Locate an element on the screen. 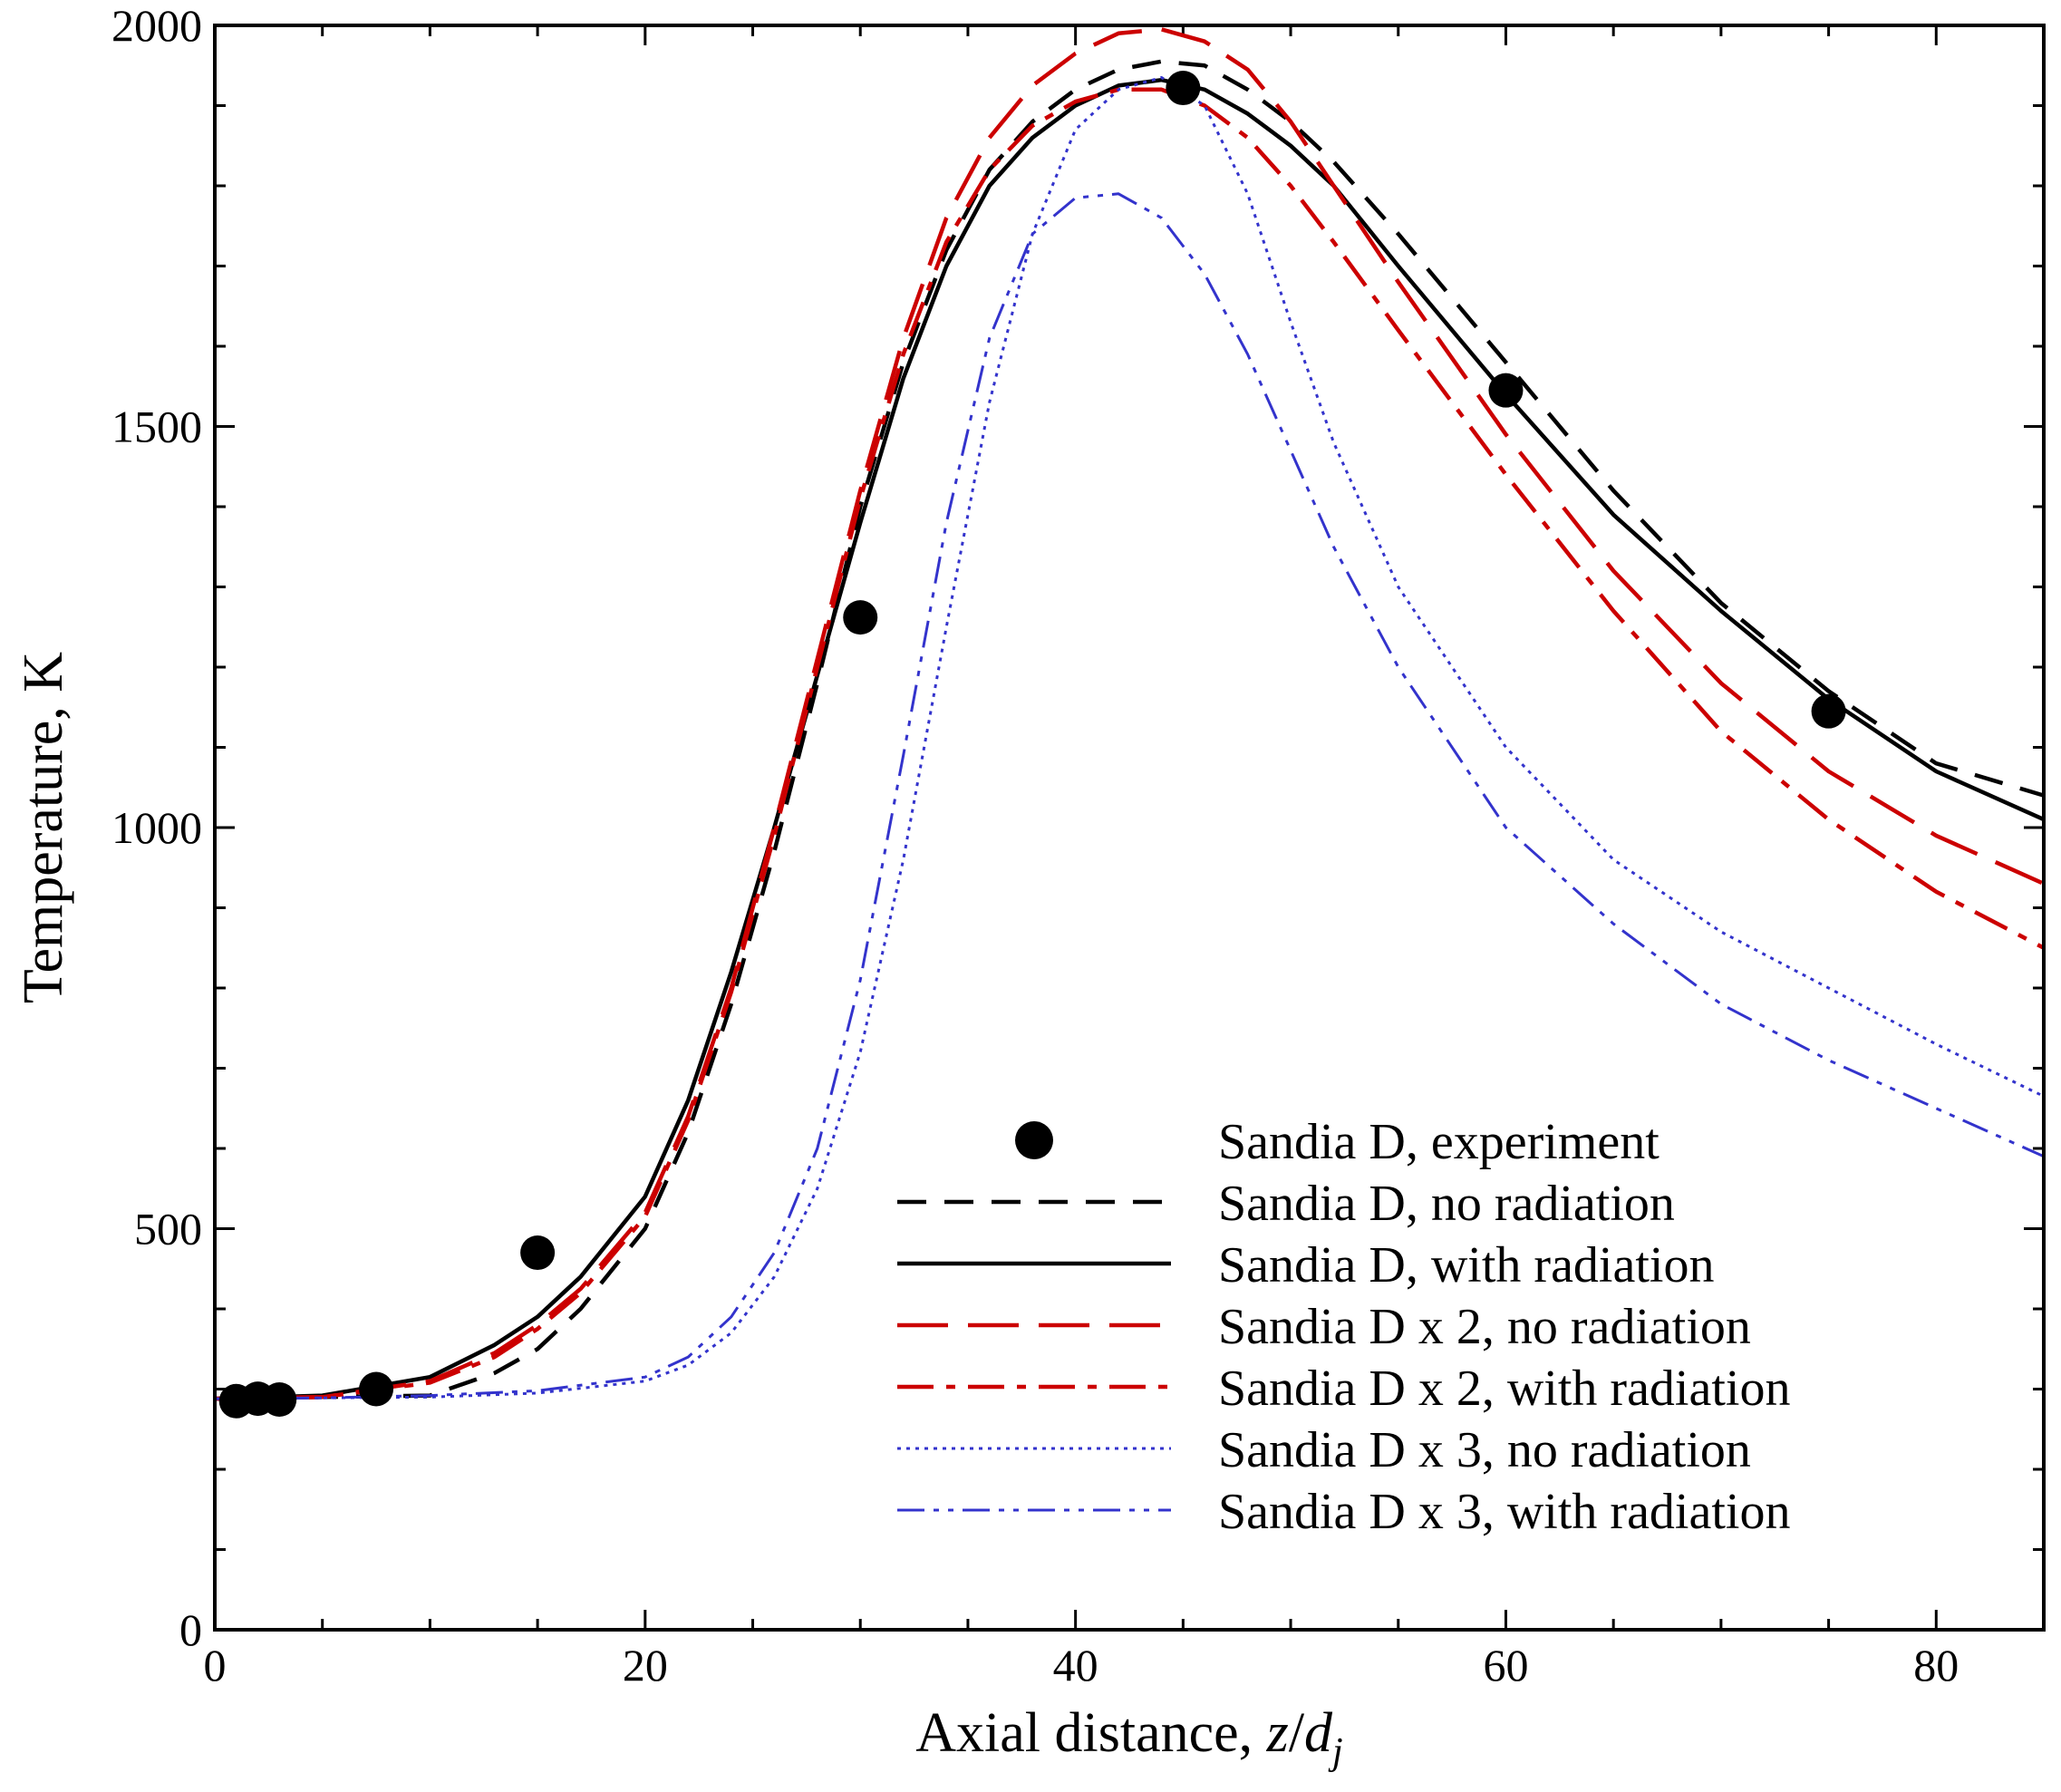  legend-marker-experiment is located at coordinates (1034, 1140).